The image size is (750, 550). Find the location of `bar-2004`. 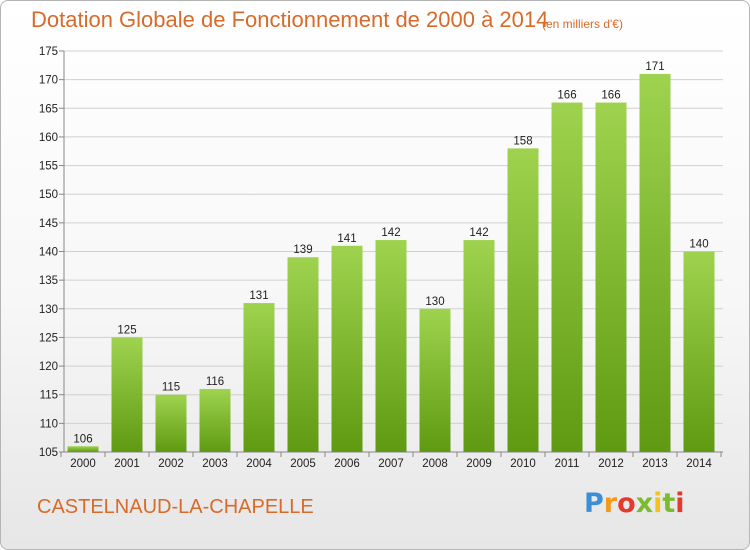

bar-2004 is located at coordinates (259, 377).